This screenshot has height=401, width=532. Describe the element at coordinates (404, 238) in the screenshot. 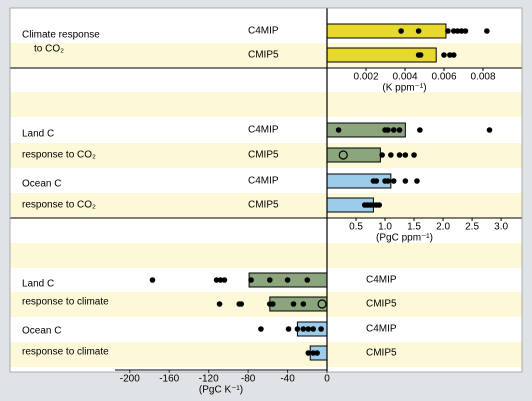

I see `x-axis-label: (PgC ppm⁻¹)` at that location.